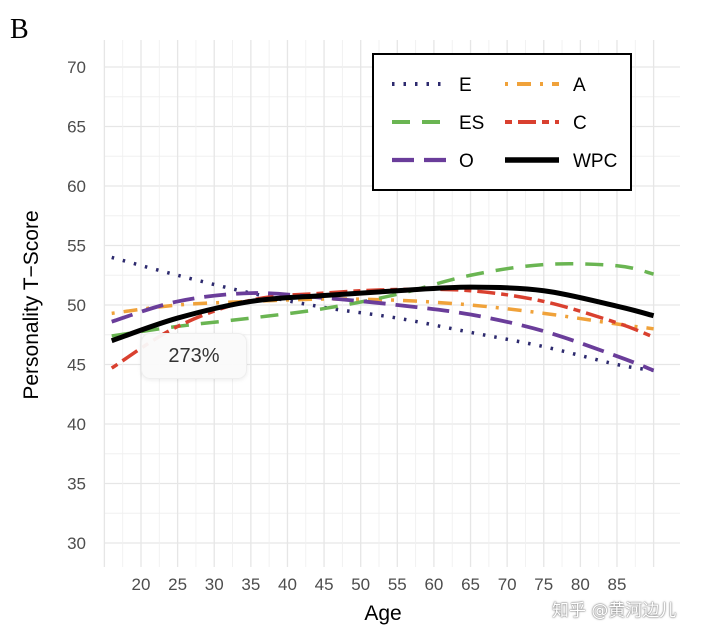 The image size is (720, 640). What do you see at coordinates (214, 584) in the screenshot?
I see `x-tick-label: 30` at bounding box center [214, 584].